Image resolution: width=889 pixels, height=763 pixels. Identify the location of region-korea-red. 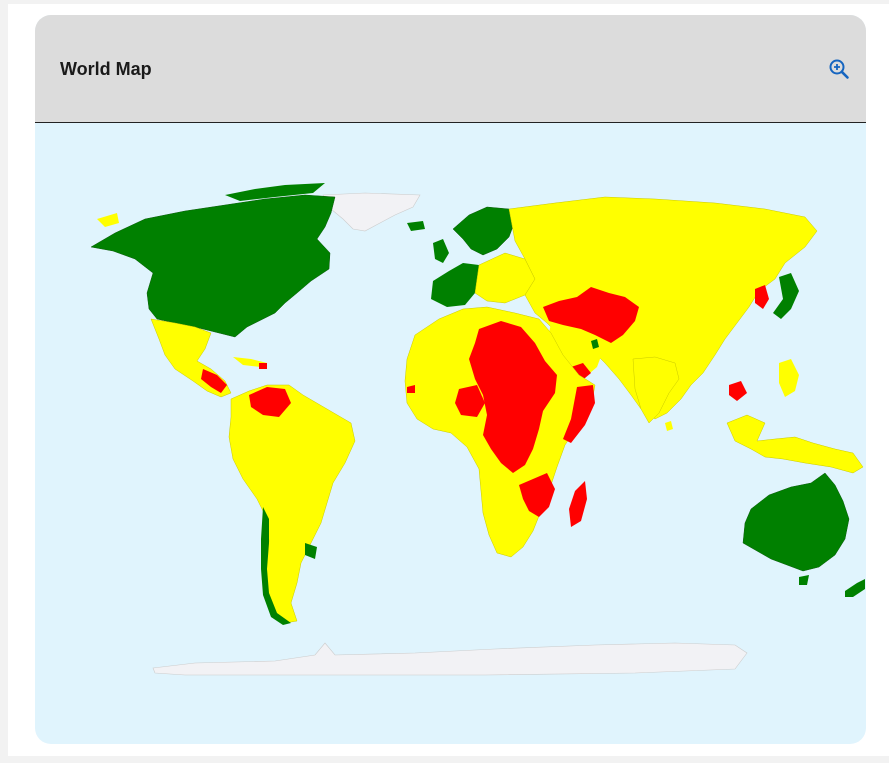
(762, 297).